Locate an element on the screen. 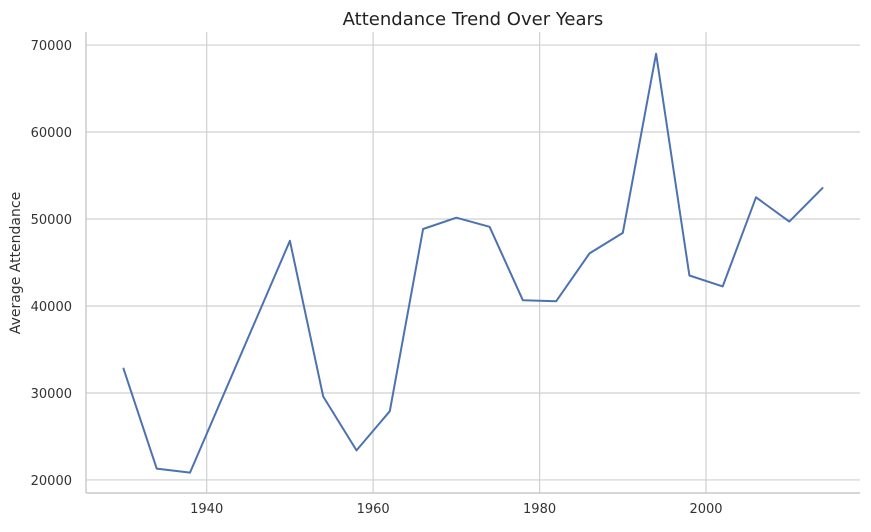  x-tick-label: 2000 is located at coordinates (705, 509).